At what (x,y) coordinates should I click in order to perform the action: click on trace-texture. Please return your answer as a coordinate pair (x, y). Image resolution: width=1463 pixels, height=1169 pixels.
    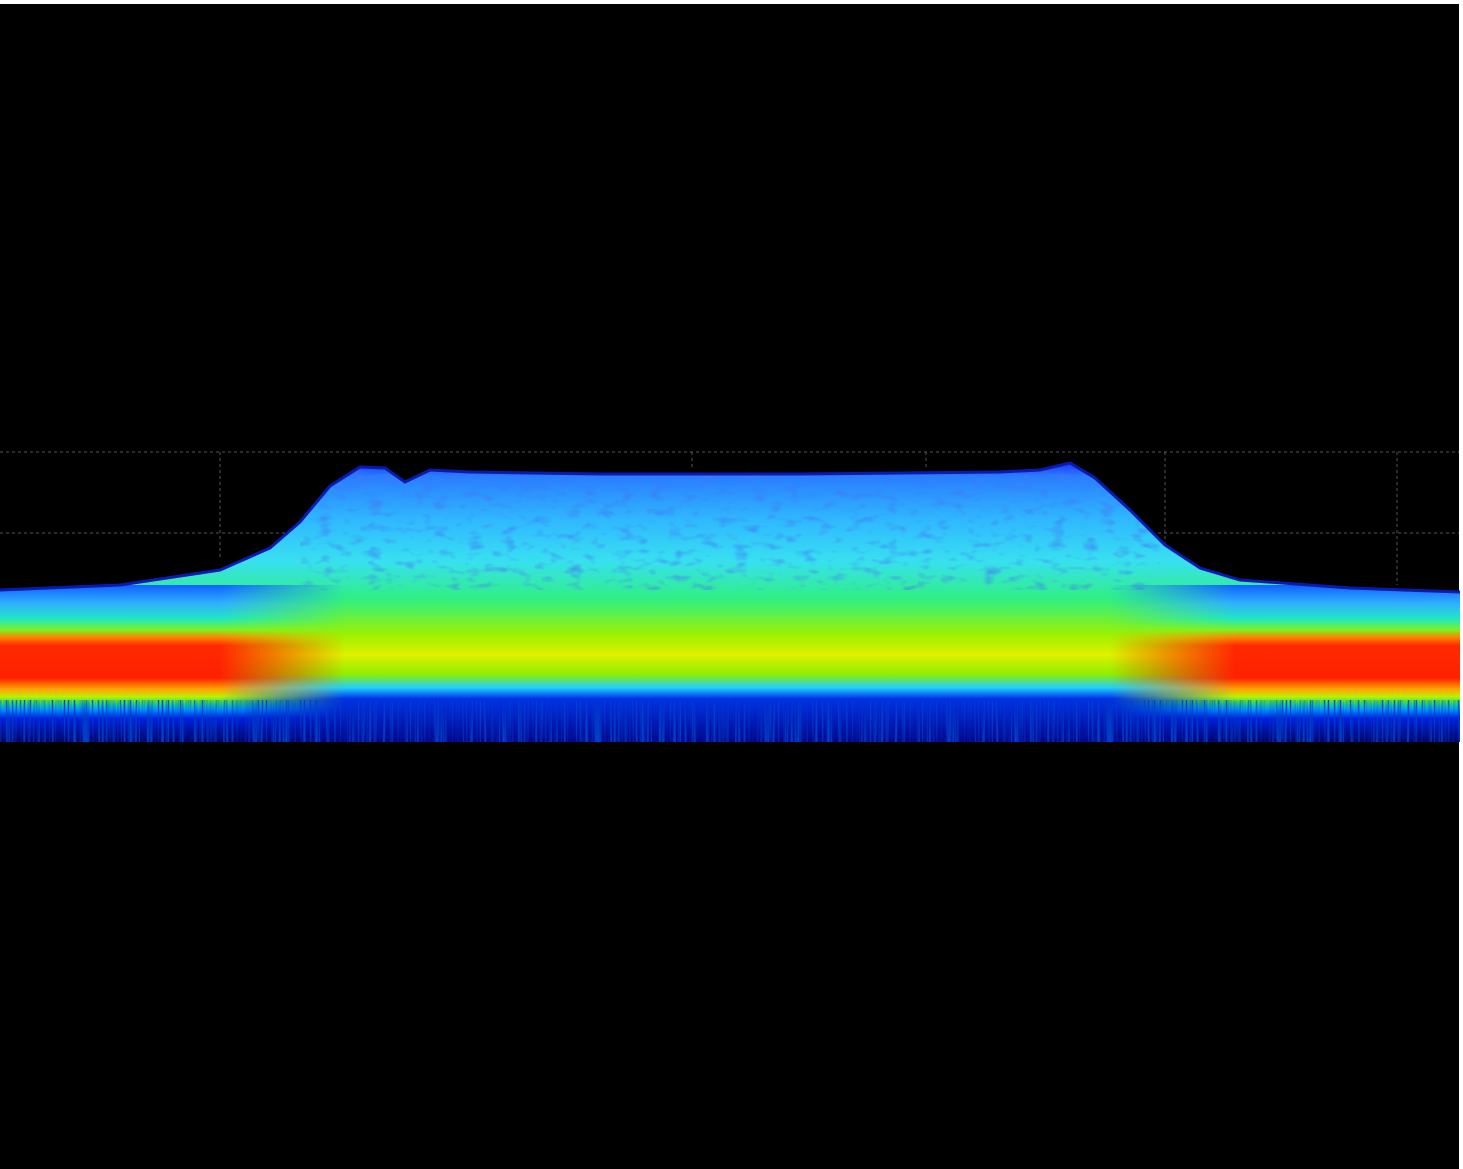
    Looking at the image, I should click on (730, 530).